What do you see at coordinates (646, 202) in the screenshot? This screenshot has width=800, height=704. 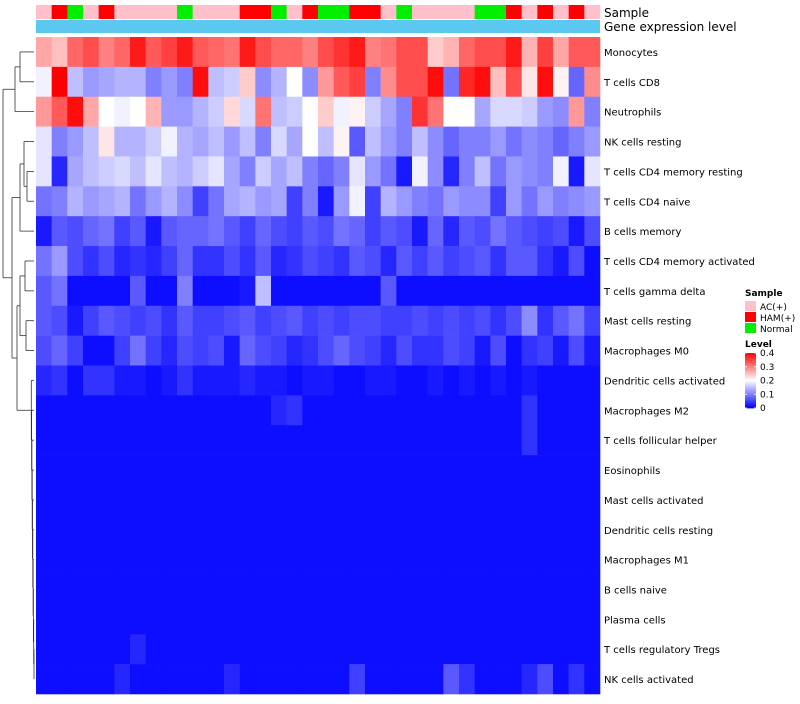 I see `row-label: T cells CD4 naive` at bounding box center [646, 202].